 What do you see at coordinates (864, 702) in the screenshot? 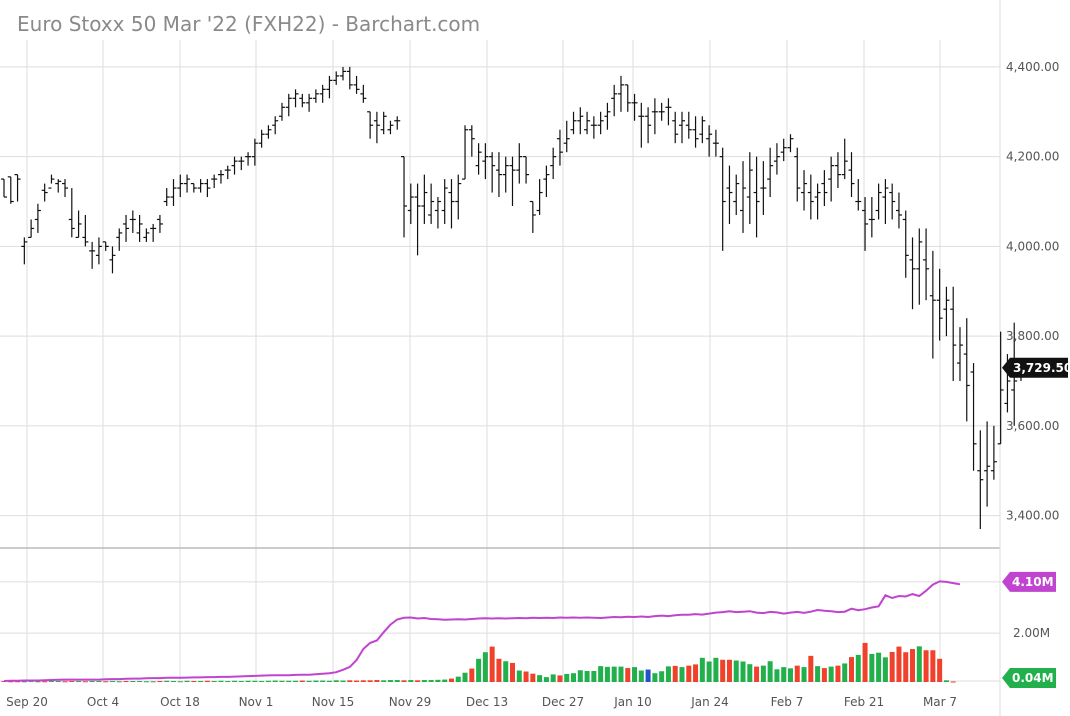
I see `x-tick-label: Feb 21` at bounding box center [864, 702].